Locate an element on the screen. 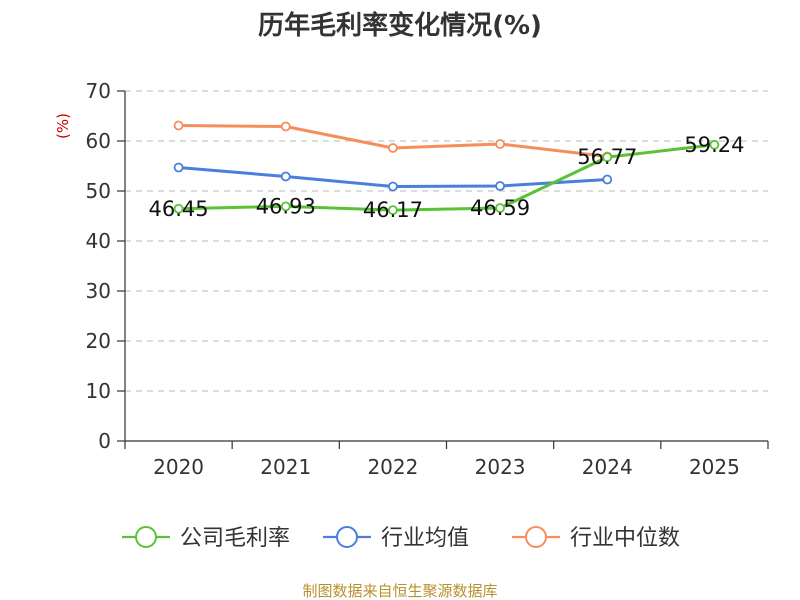  legend-label: 公司毛利率 is located at coordinates (235, 538).